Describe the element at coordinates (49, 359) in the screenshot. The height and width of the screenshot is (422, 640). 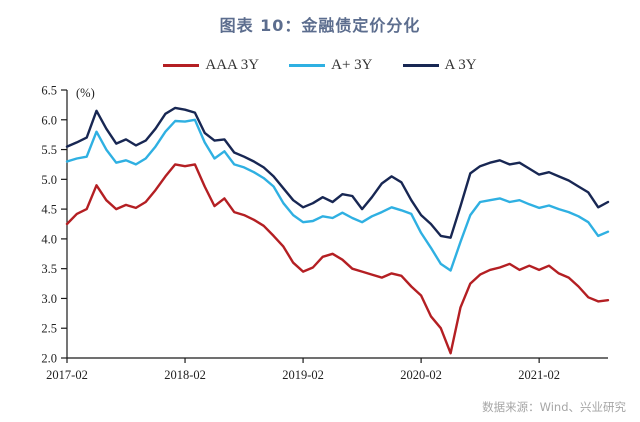
I see `y-tick-label: 2.0` at that location.